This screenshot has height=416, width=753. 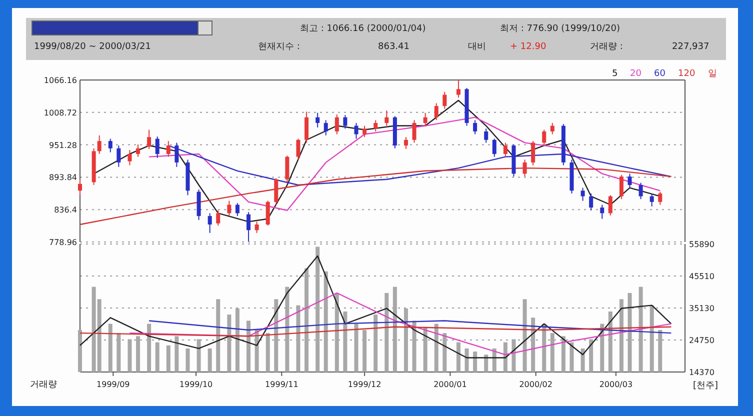 What do you see at coordinates (363, 29) in the screenshot?
I see `text: 최고 : 1066.16 (2000/01/04)` at bounding box center [363, 29].